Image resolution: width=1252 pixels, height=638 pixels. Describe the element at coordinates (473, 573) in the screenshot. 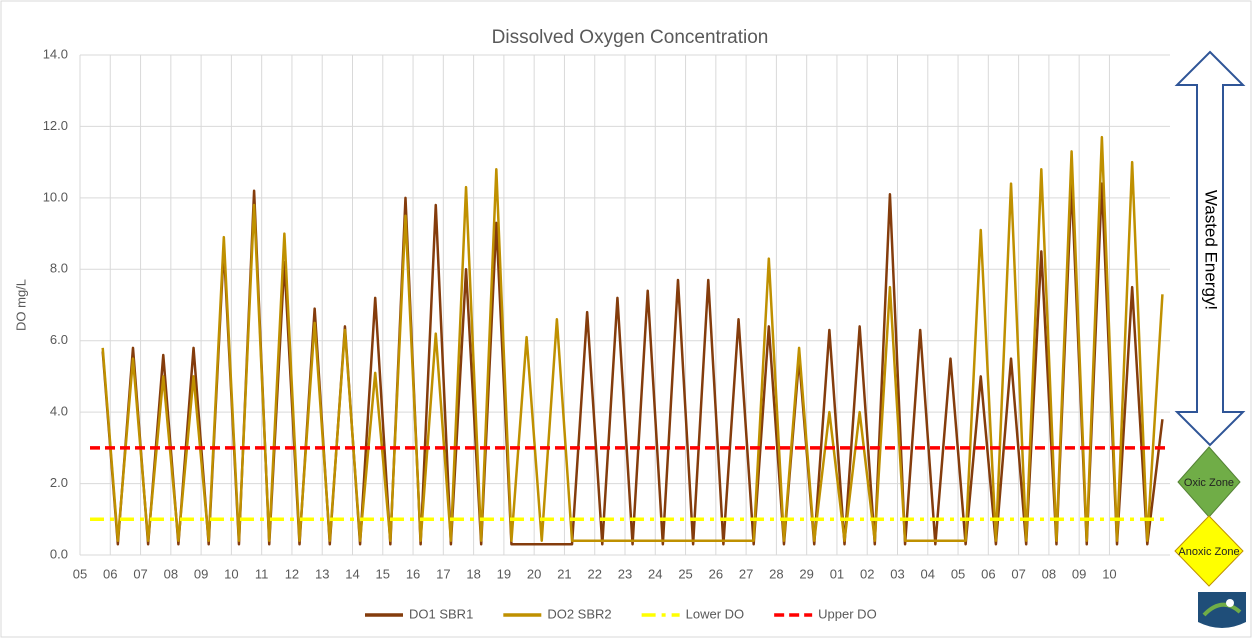

I see `x-tick-label: 18` at that location.